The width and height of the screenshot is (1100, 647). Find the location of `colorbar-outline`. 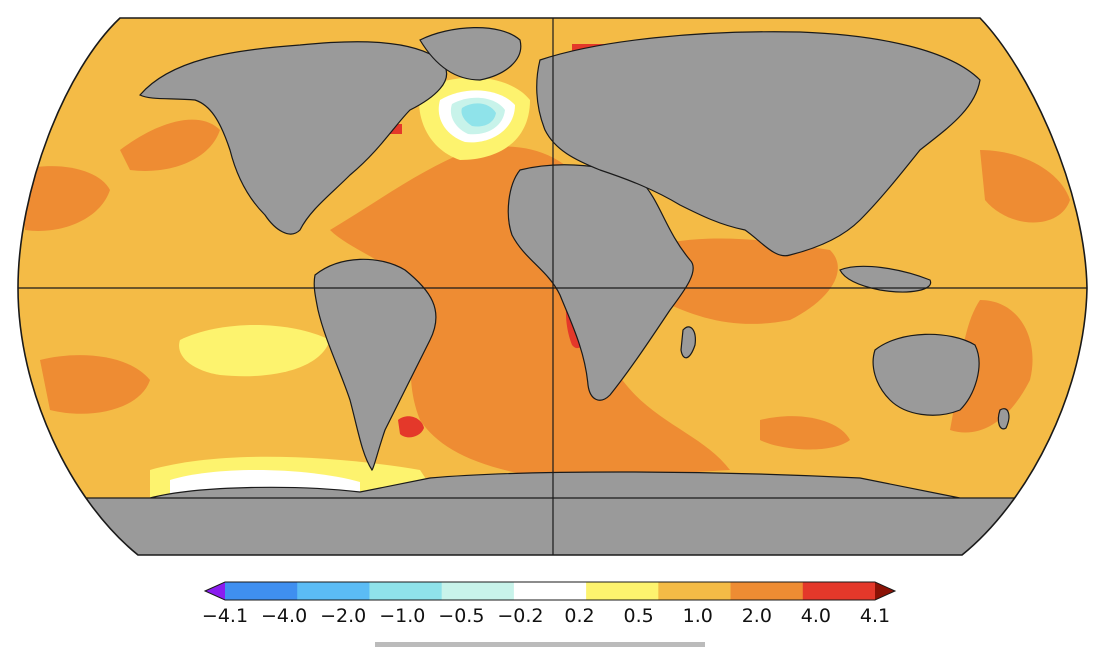

colorbar-outline is located at coordinates (550, 591).